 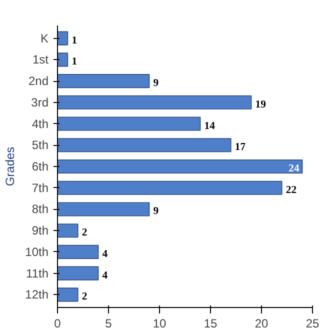 What do you see at coordinates (10, 166) in the screenshot?
I see `y-axis-title: Grades` at bounding box center [10, 166].